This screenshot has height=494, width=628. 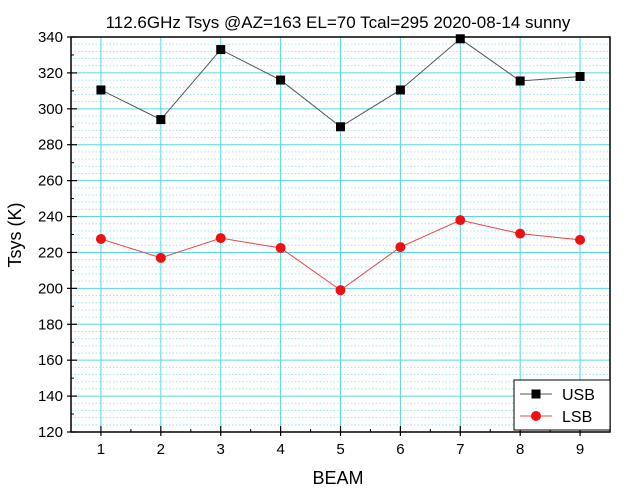 I want to click on y-tick-label: 220, so click(x=50, y=252).